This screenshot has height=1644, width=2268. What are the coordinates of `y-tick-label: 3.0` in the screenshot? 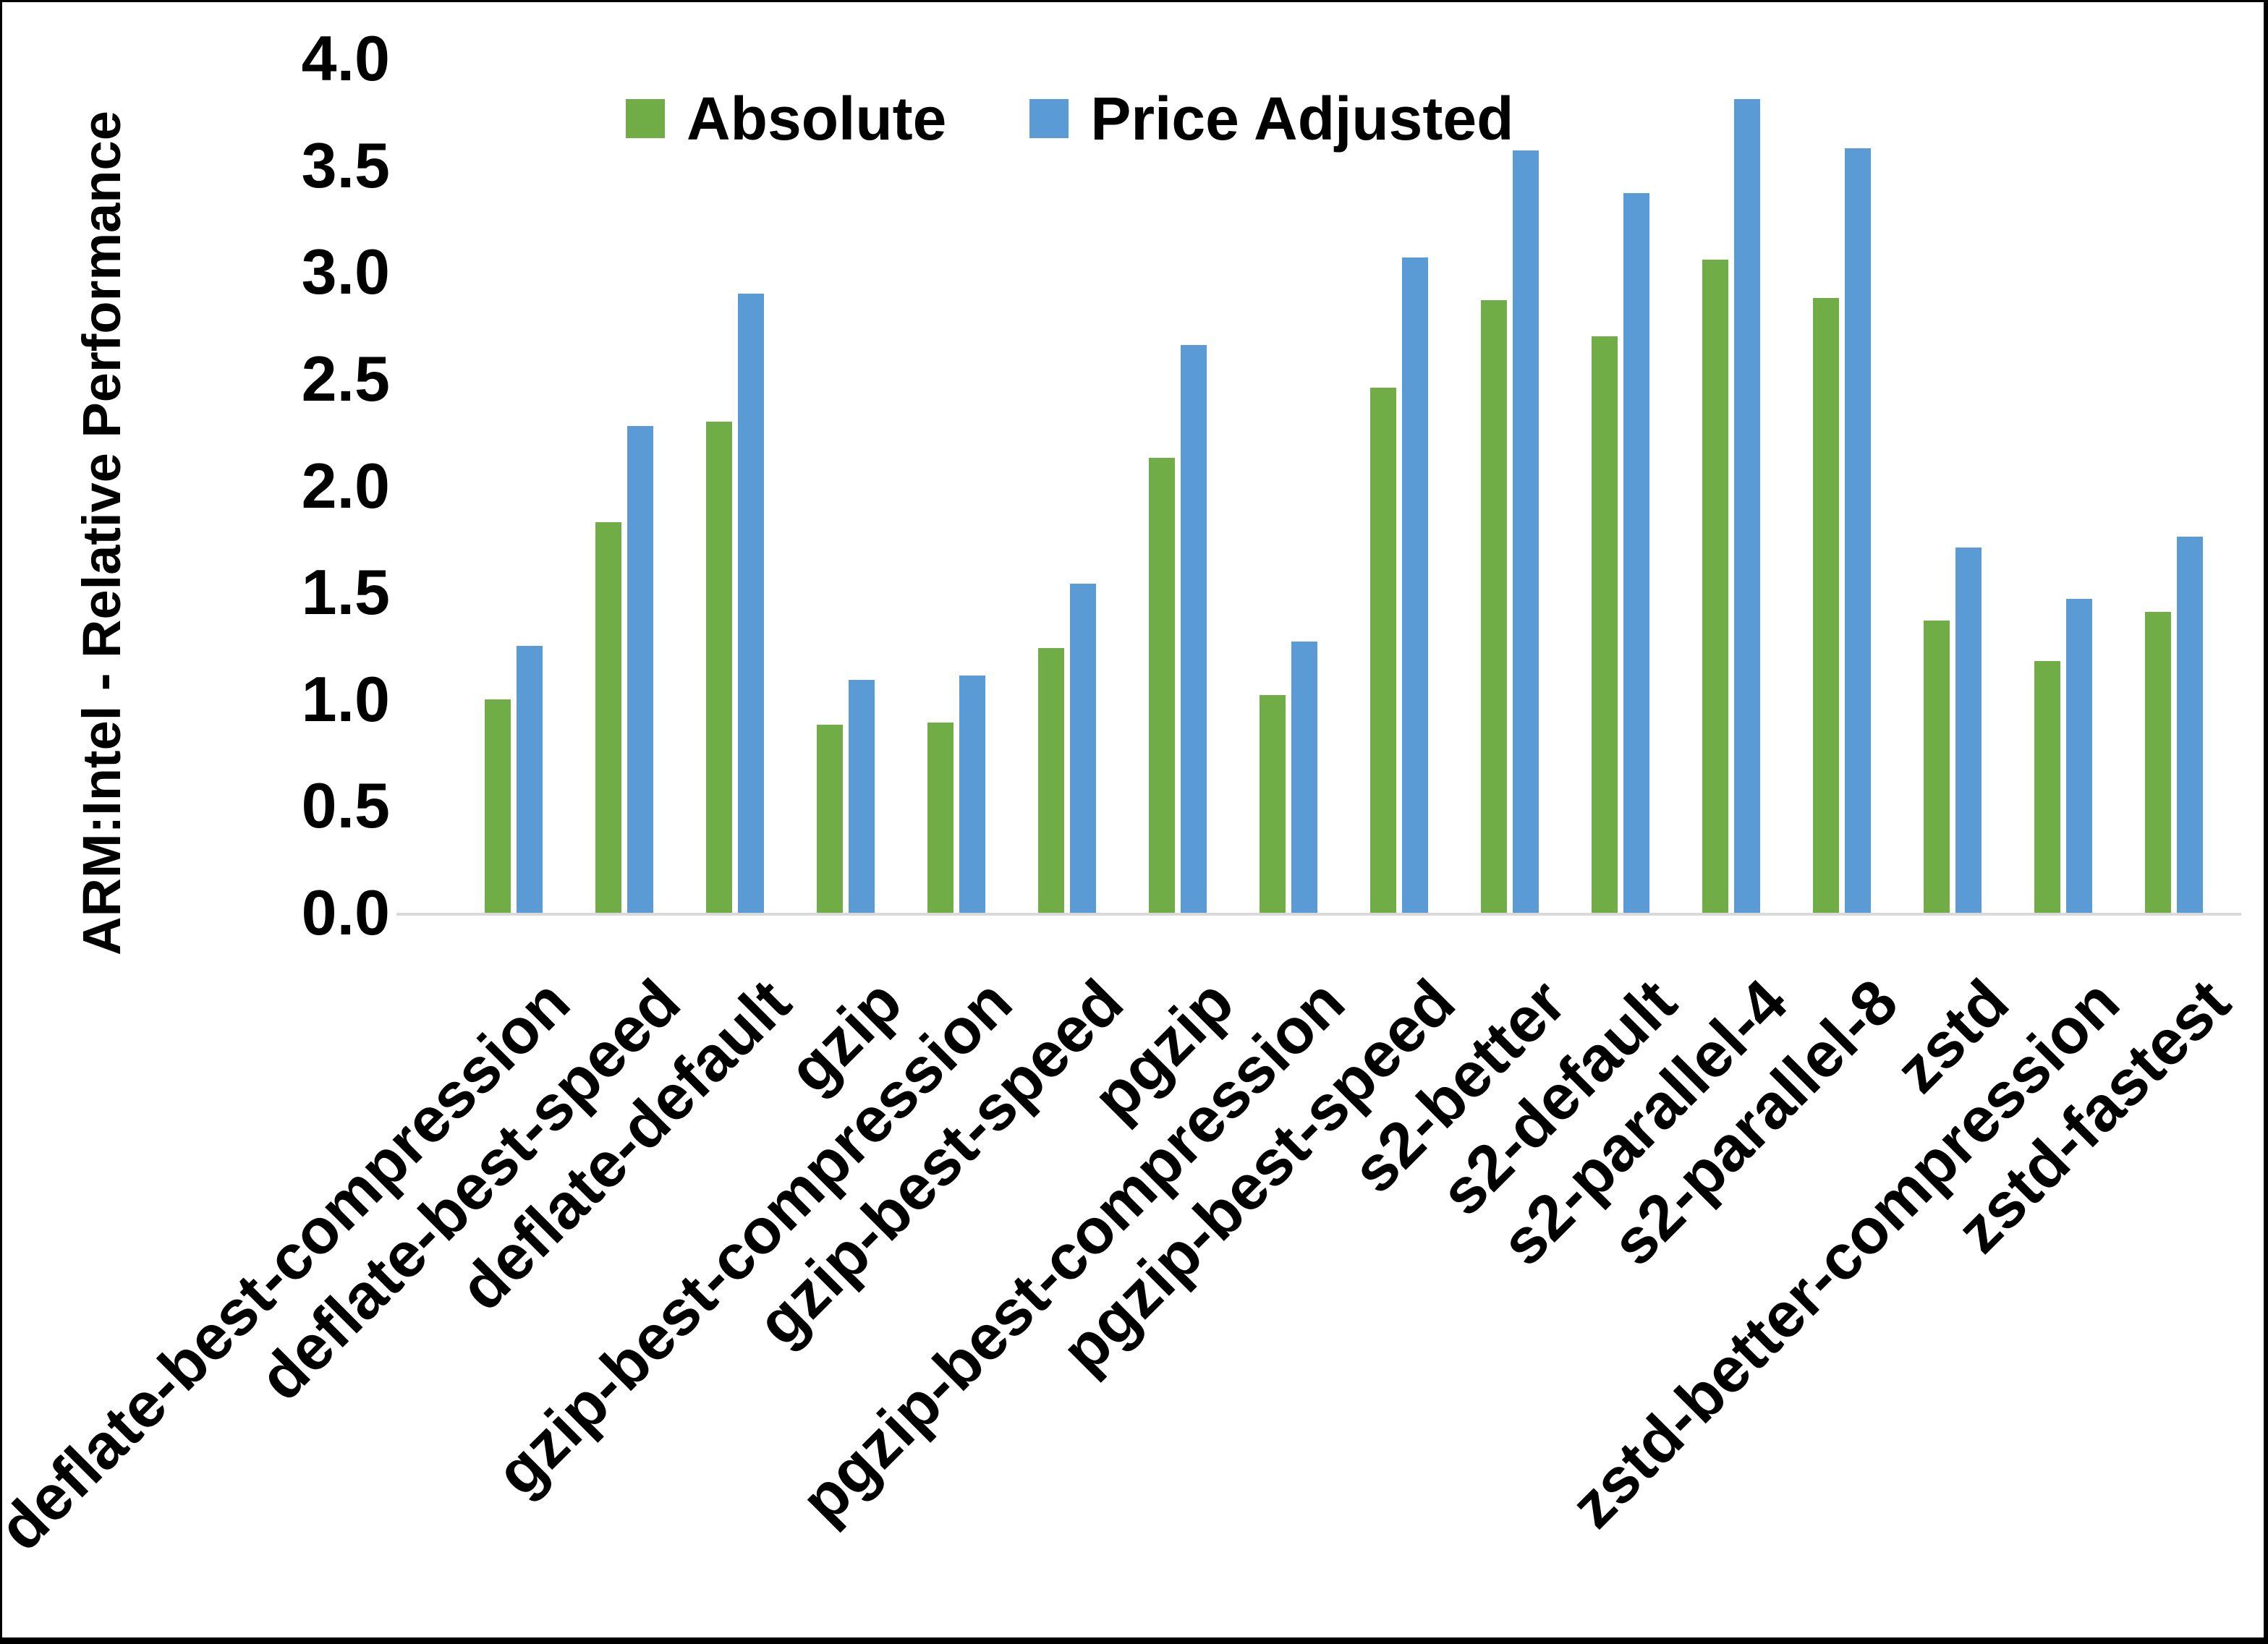 It's located at (345, 272).